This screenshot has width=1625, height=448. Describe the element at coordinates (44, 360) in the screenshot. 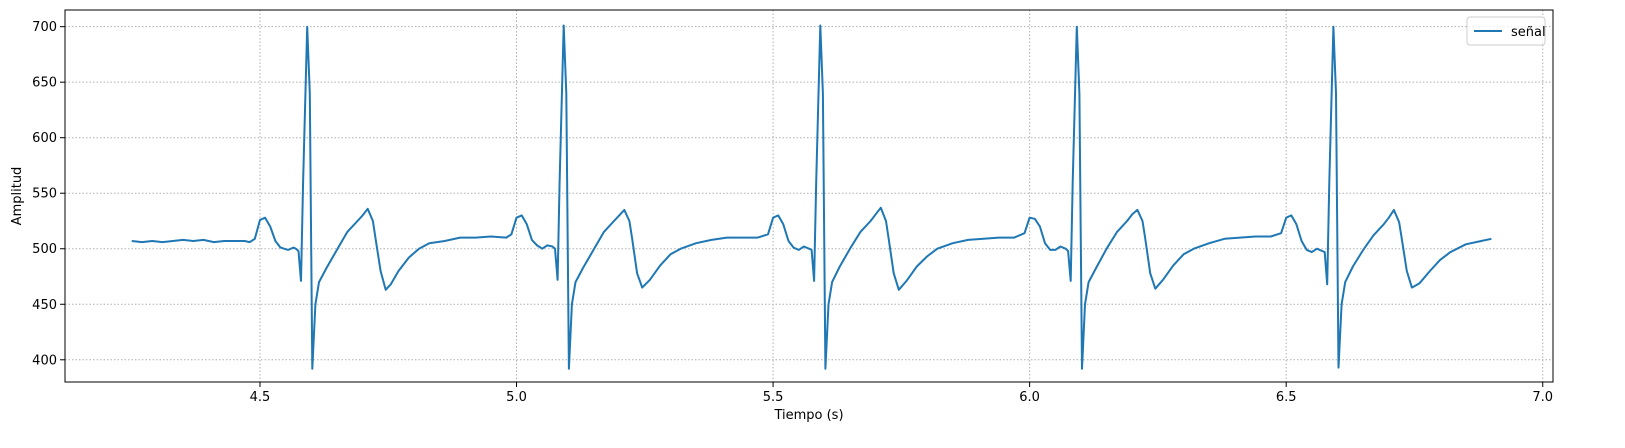

I see `y-tick-label: 400` at that location.